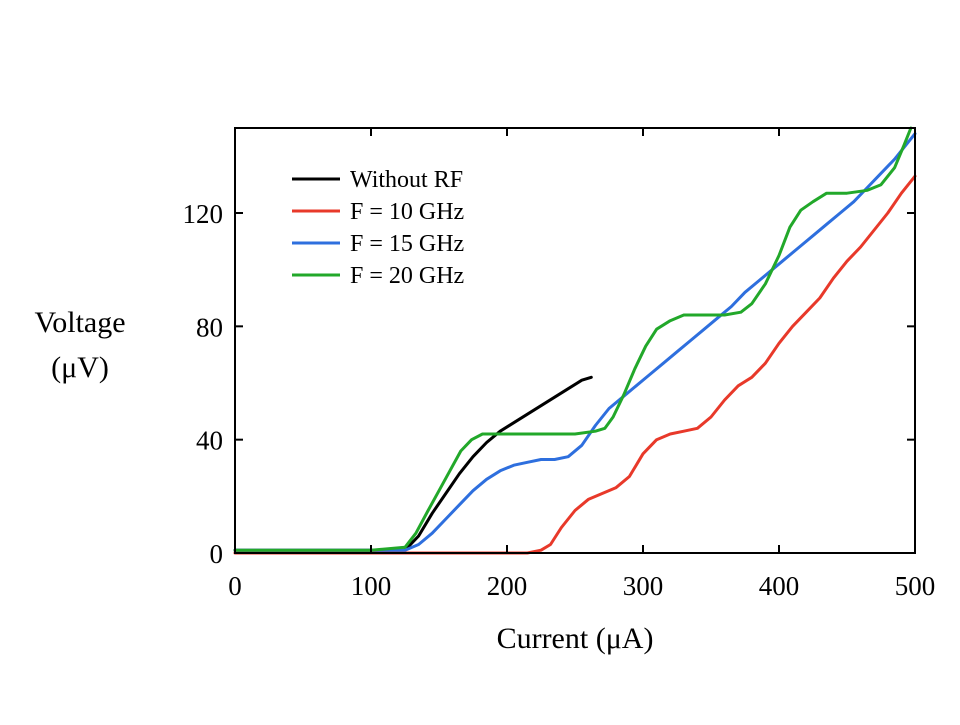 This screenshot has width=960, height=725. Describe the element at coordinates (406, 180) in the screenshot. I see `legend-label-0: Without RF` at that location.